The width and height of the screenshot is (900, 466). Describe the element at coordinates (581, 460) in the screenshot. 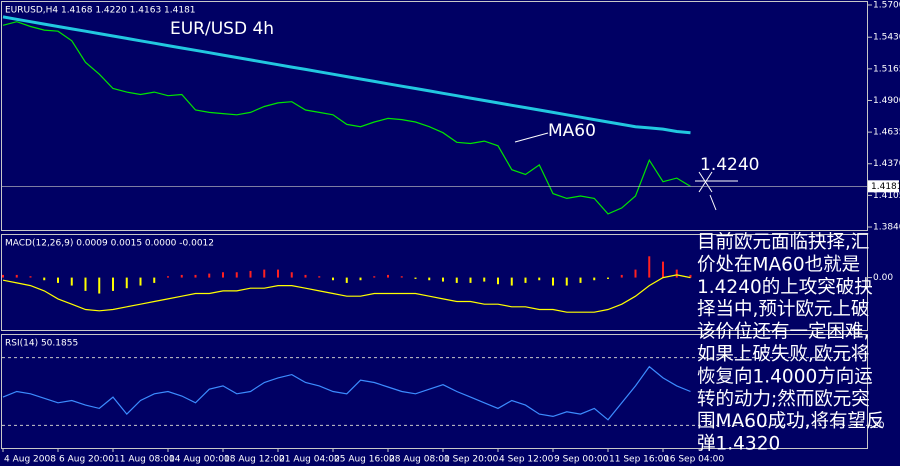

I see `x-tick-label: 9 Sep 00:00` at that location.